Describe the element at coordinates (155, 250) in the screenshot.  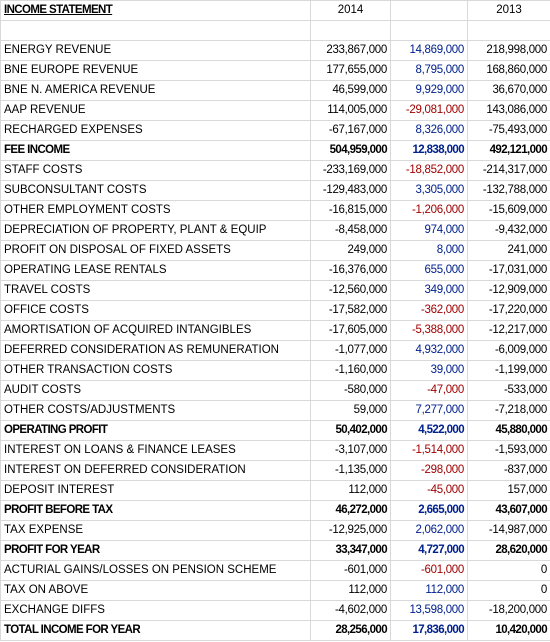
I see `row-label: PROFIT ON DISPOSAL OF FIXED ASSETS` at that location.